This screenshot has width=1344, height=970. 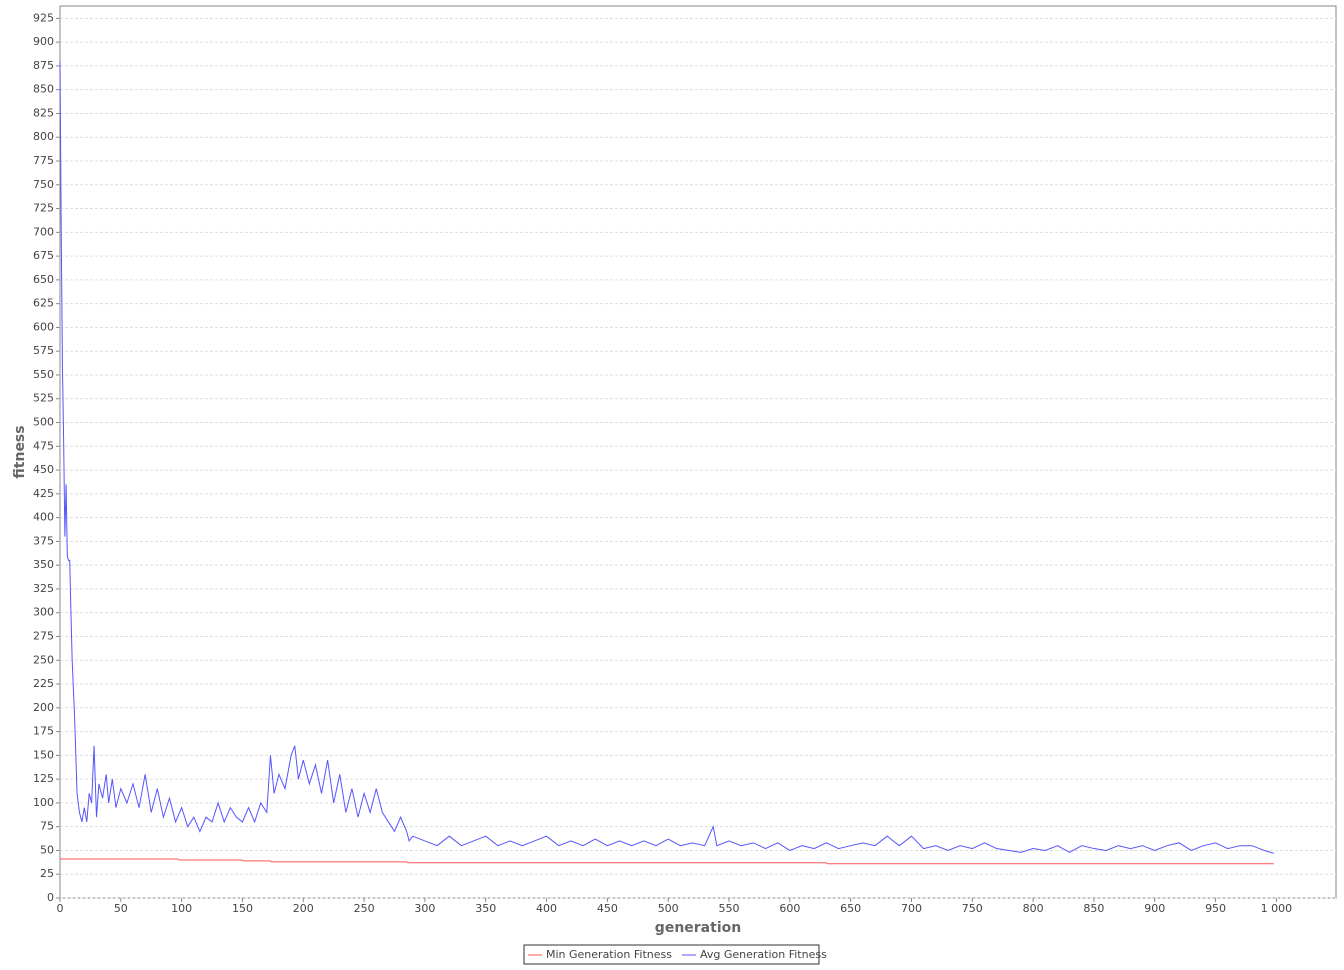 What do you see at coordinates (1154, 908) in the screenshot?
I see `x-tick-label: 900` at bounding box center [1154, 908].